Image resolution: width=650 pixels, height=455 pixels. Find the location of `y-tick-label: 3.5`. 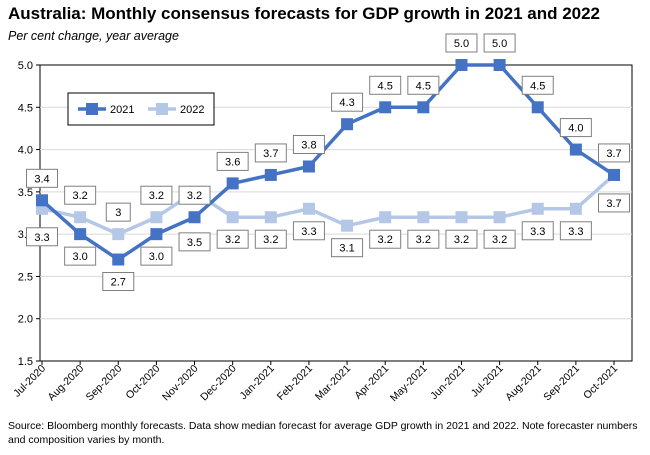

y-tick-label: 3.5 is located at coordinates (25, 193).